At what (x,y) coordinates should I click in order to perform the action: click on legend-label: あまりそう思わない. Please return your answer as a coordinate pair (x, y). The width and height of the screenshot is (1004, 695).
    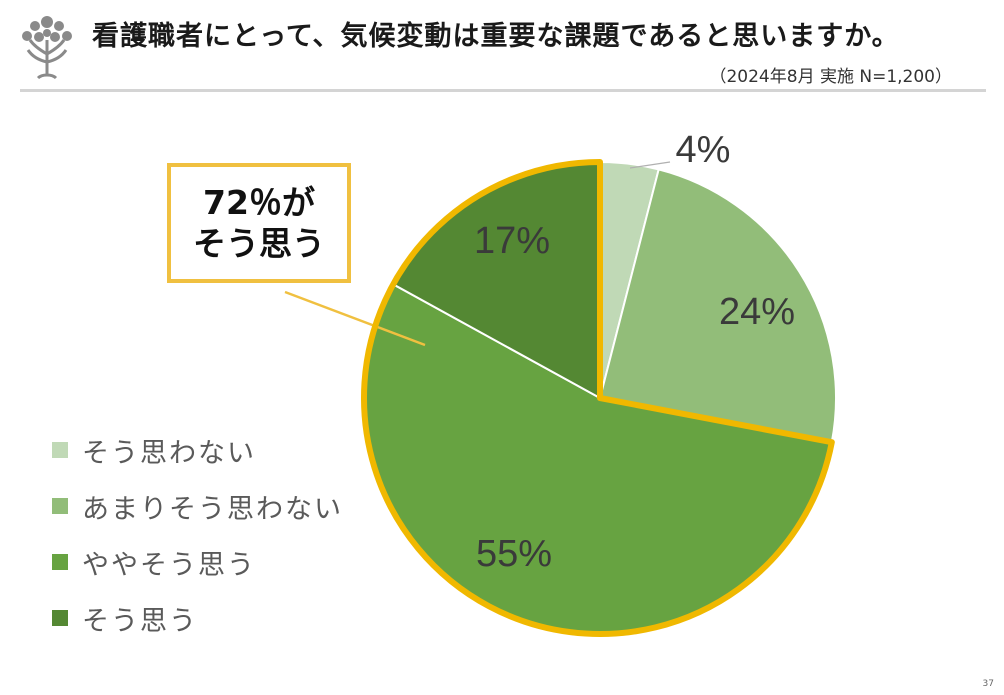
    Looking at the image, I should click on (212, 509).